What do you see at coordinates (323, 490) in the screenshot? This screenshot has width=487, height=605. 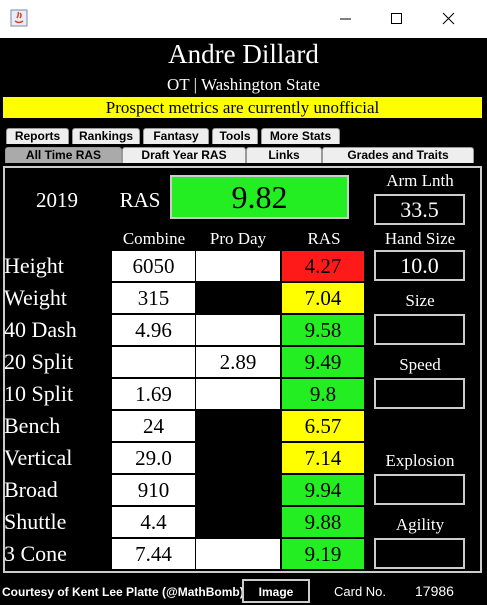 I see `ras-cell: 9.94` at bounding box center [323, 490].